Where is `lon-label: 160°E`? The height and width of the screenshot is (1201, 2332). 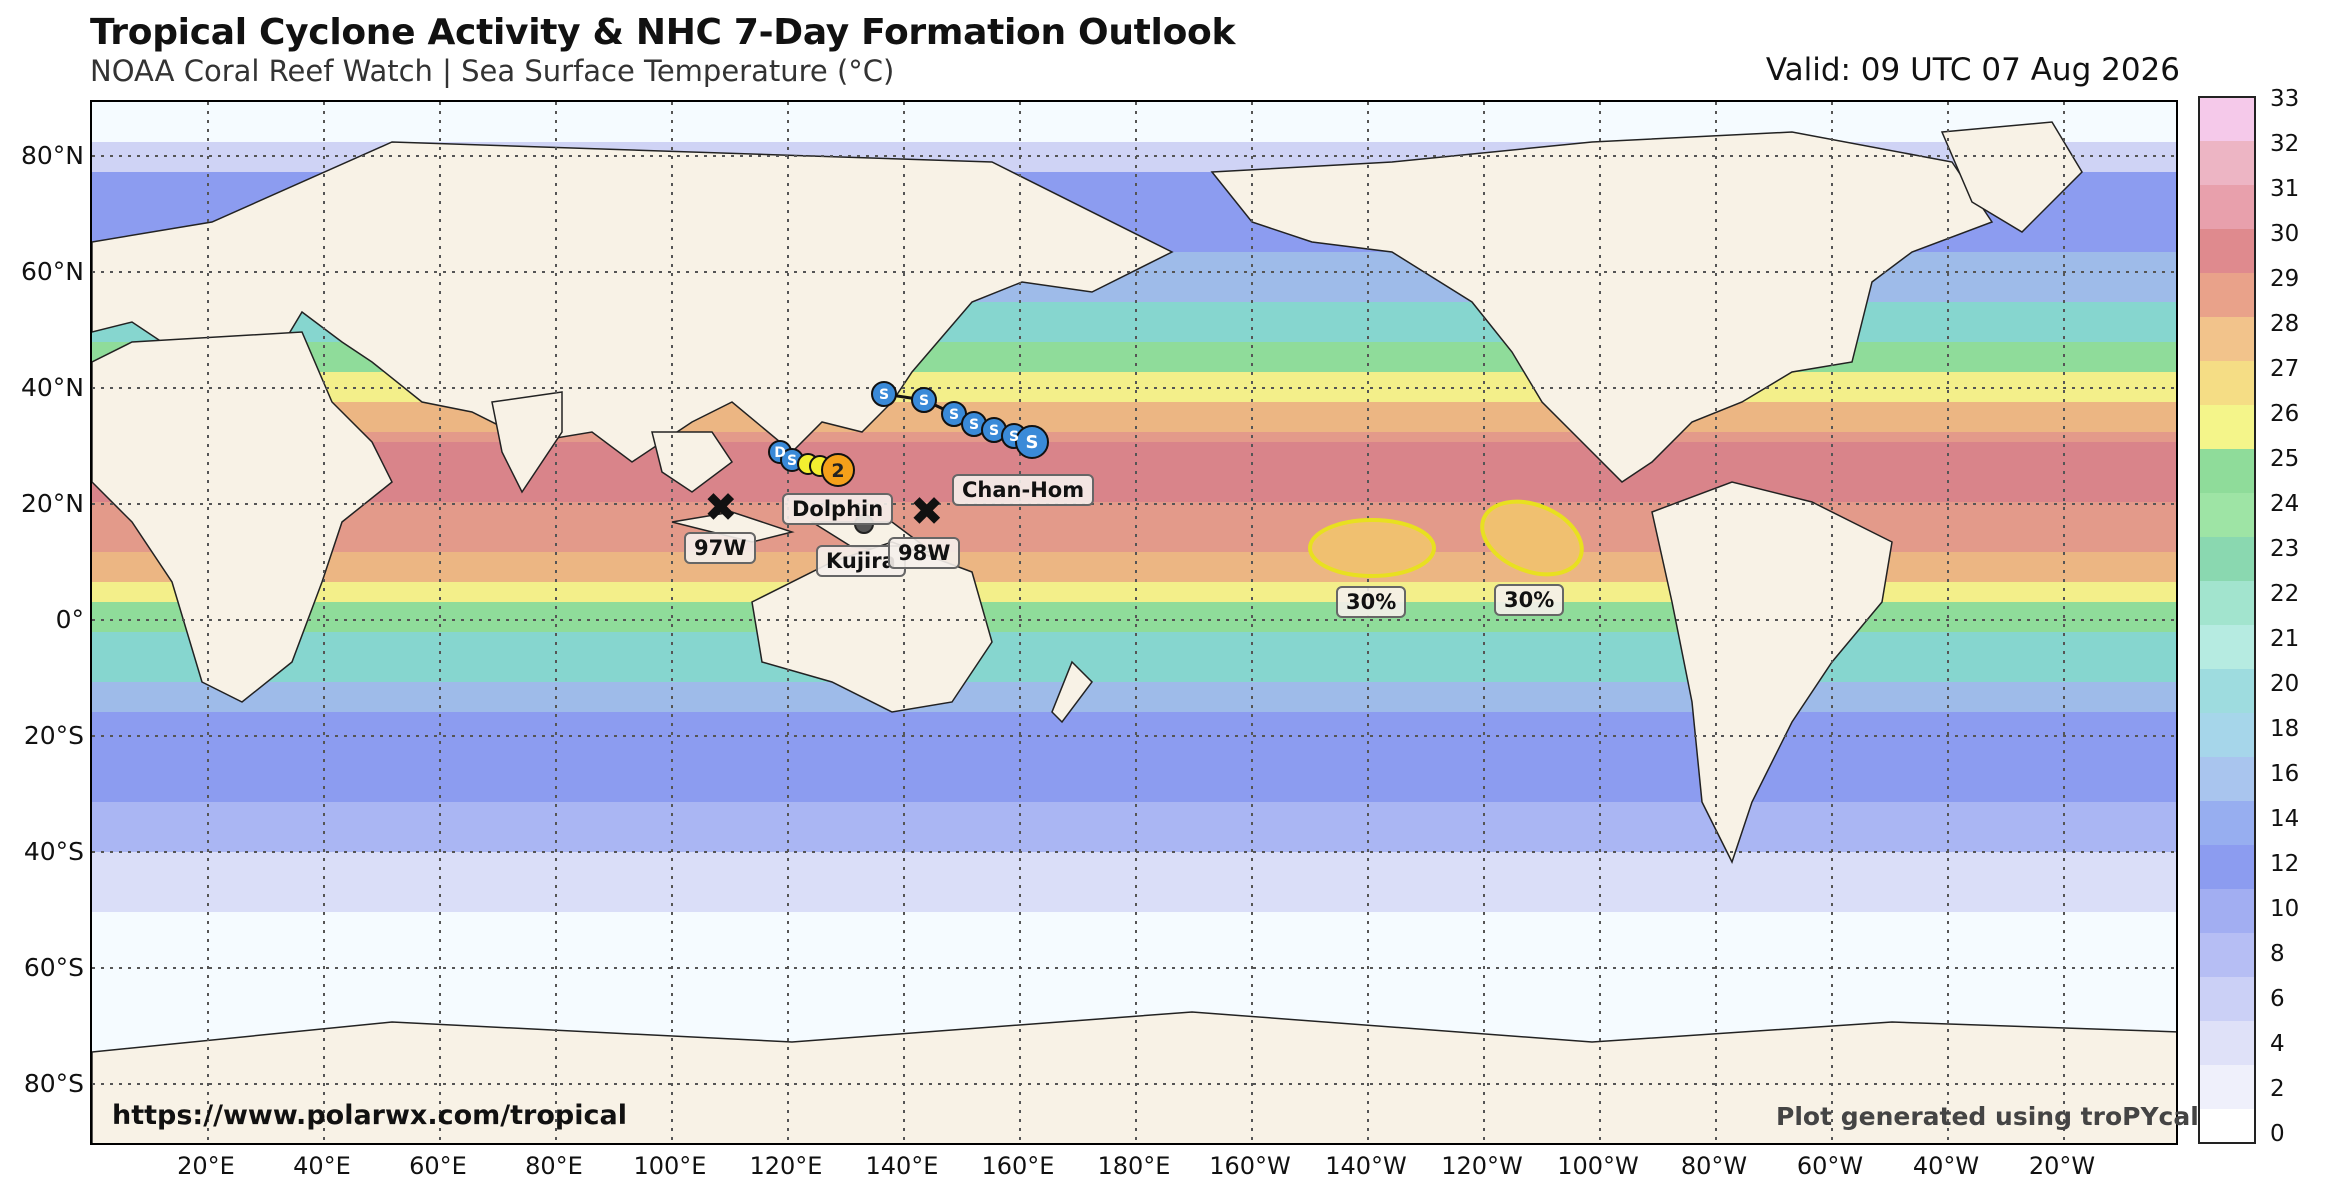 lon-label: 160°E is located at coordinates (1018, 1166).